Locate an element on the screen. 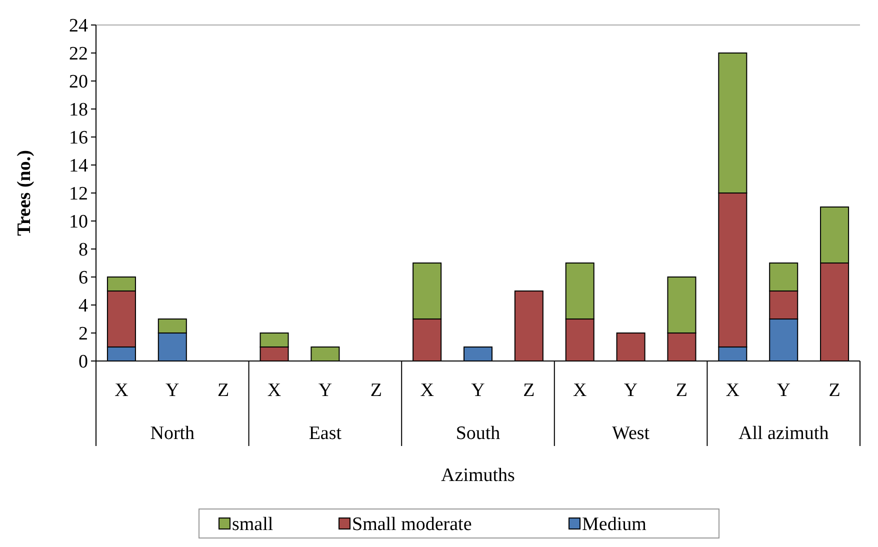 The image size is (878, 547). y-tick-label: 0 is located at coordinates (83, 362).